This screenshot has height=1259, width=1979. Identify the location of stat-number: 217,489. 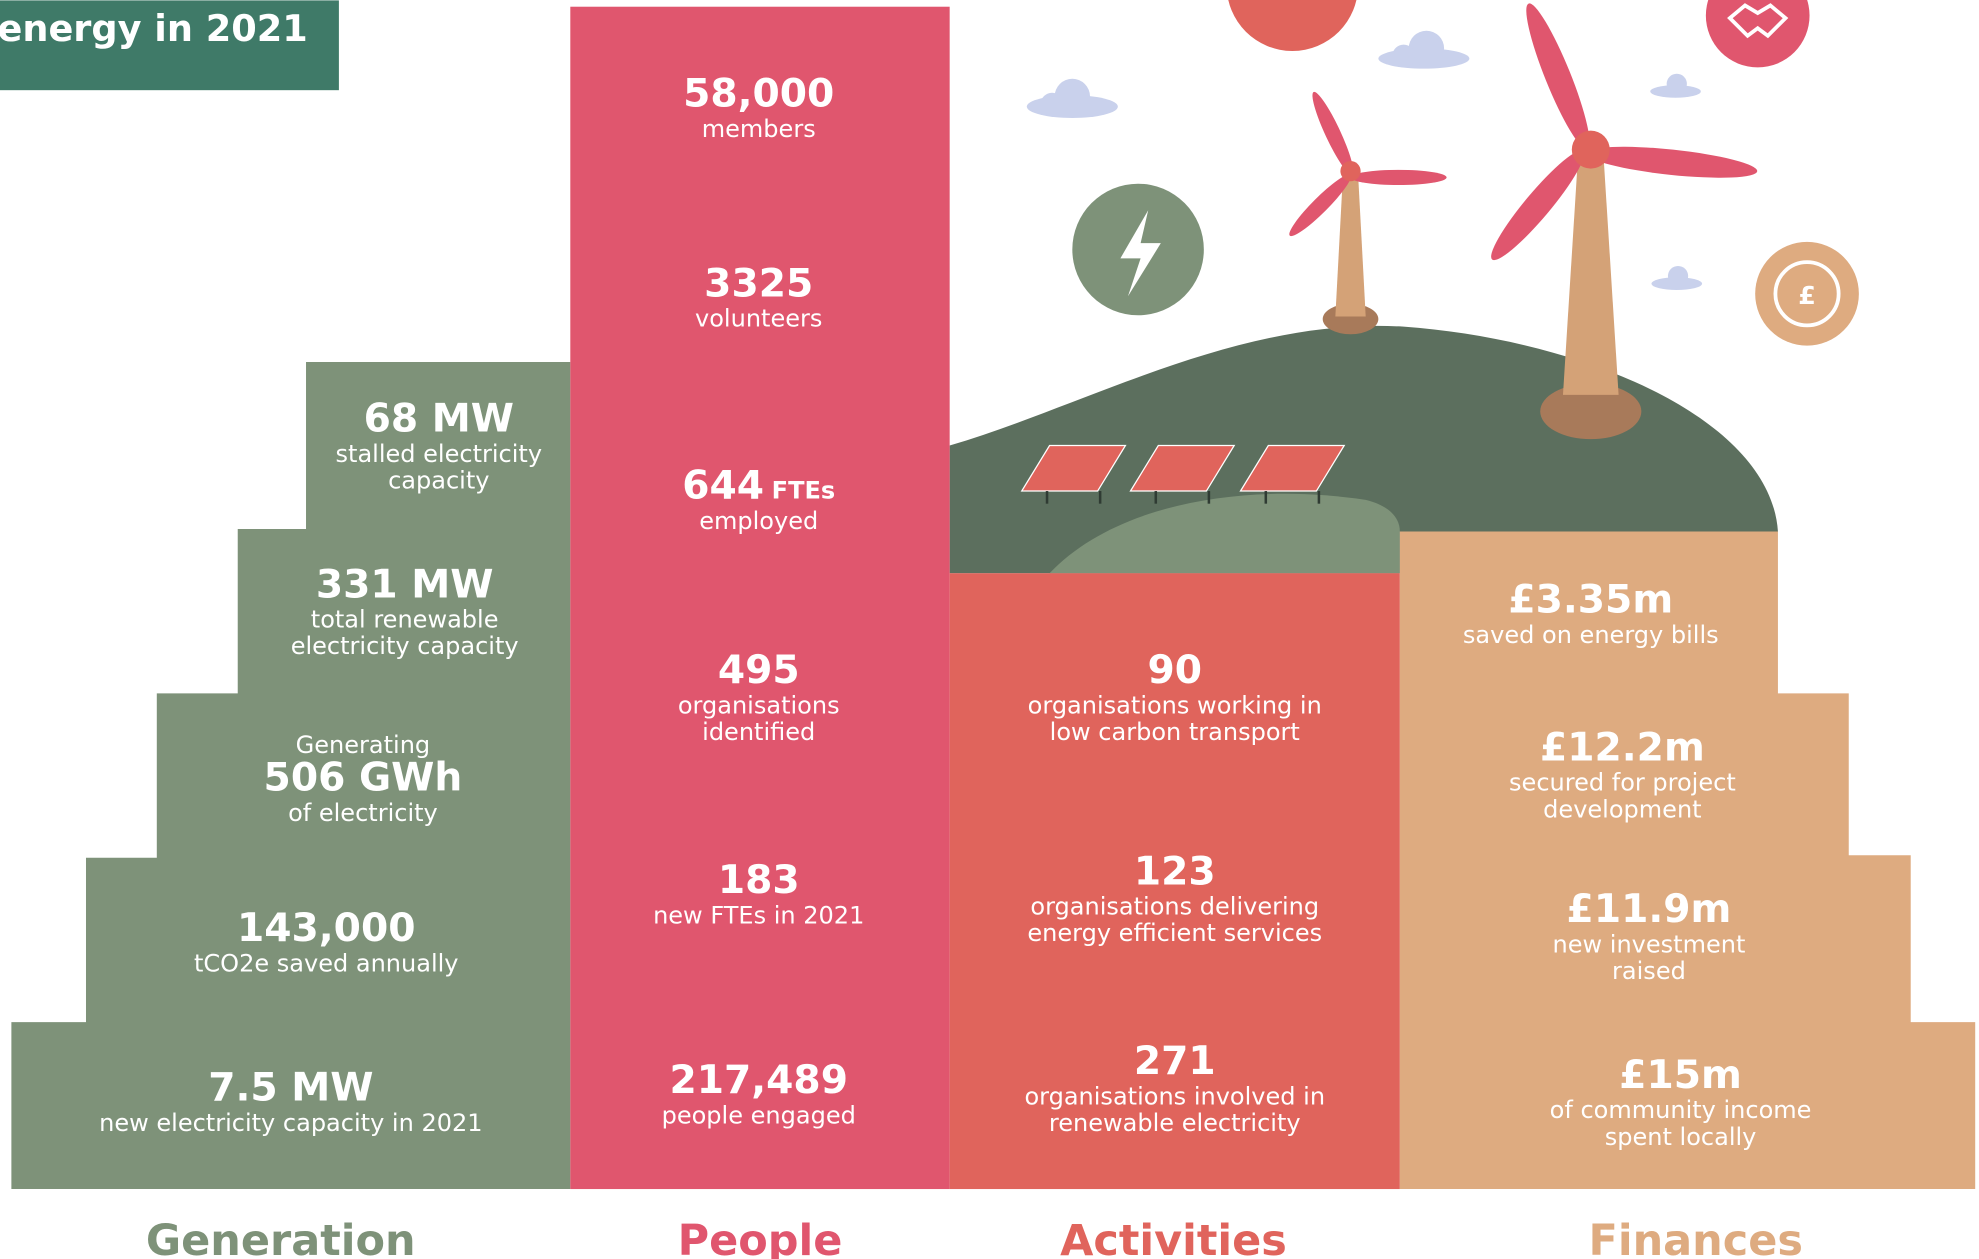
(758, 1080).